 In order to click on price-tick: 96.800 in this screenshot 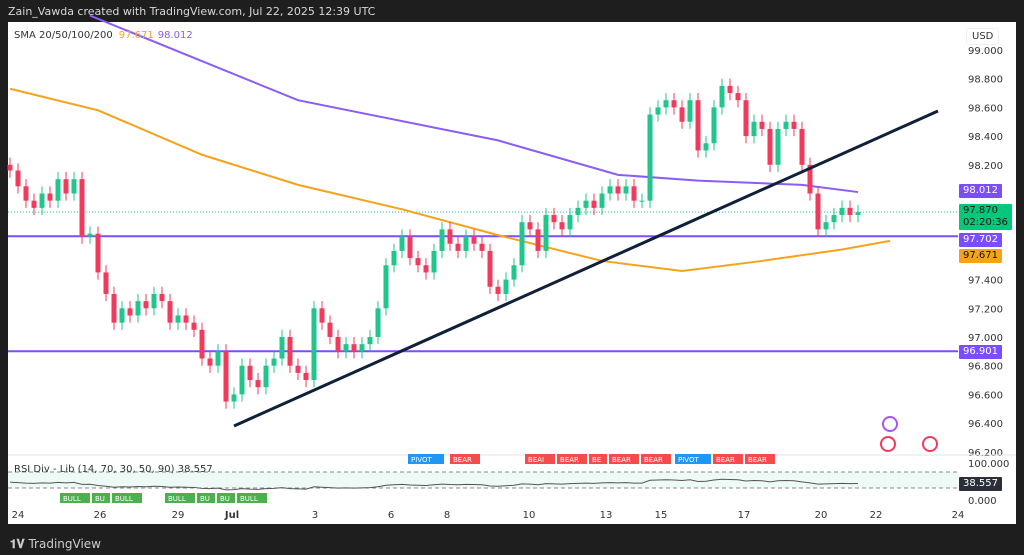, I will do `click(985, 367)`.